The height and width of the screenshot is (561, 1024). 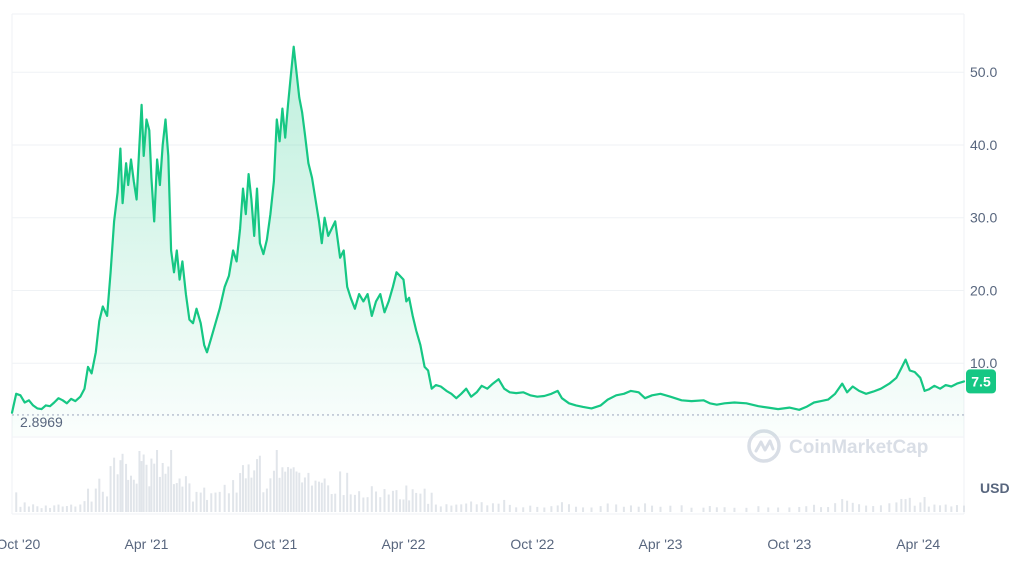 What do you see at coordinates (147, 544) in the screenshot?
I see `x-tick-label: Apr '21` at bounding box center [147, 544].